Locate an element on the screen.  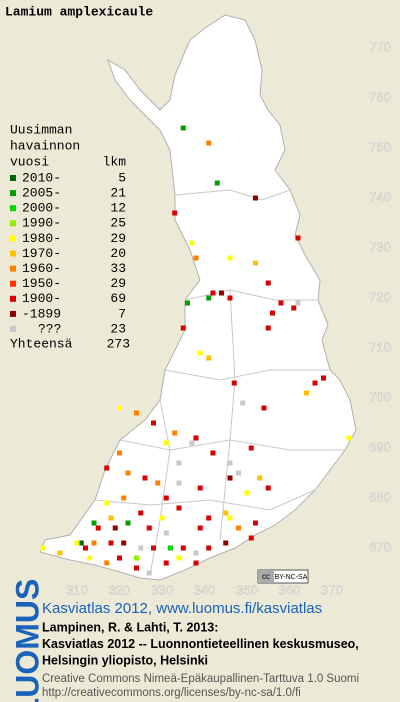
y-tick-label: 740 is located at coordinates (380, 196).